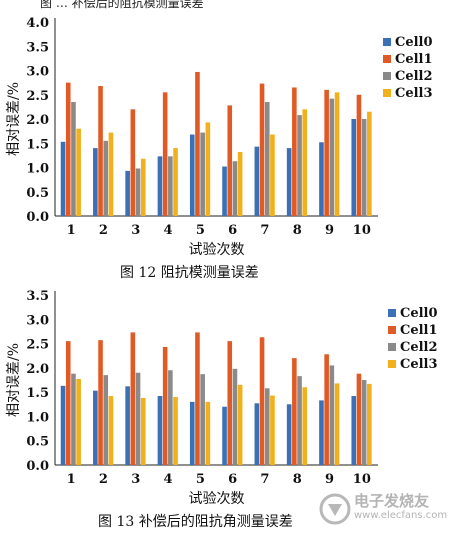 Image resolution: width=465 pixels, height=536 pixels. What do you see at coordinates (37, 96) in the screenshot?
I see `chart1-ytick-5: 2.5` at bounding box center [37, 96].